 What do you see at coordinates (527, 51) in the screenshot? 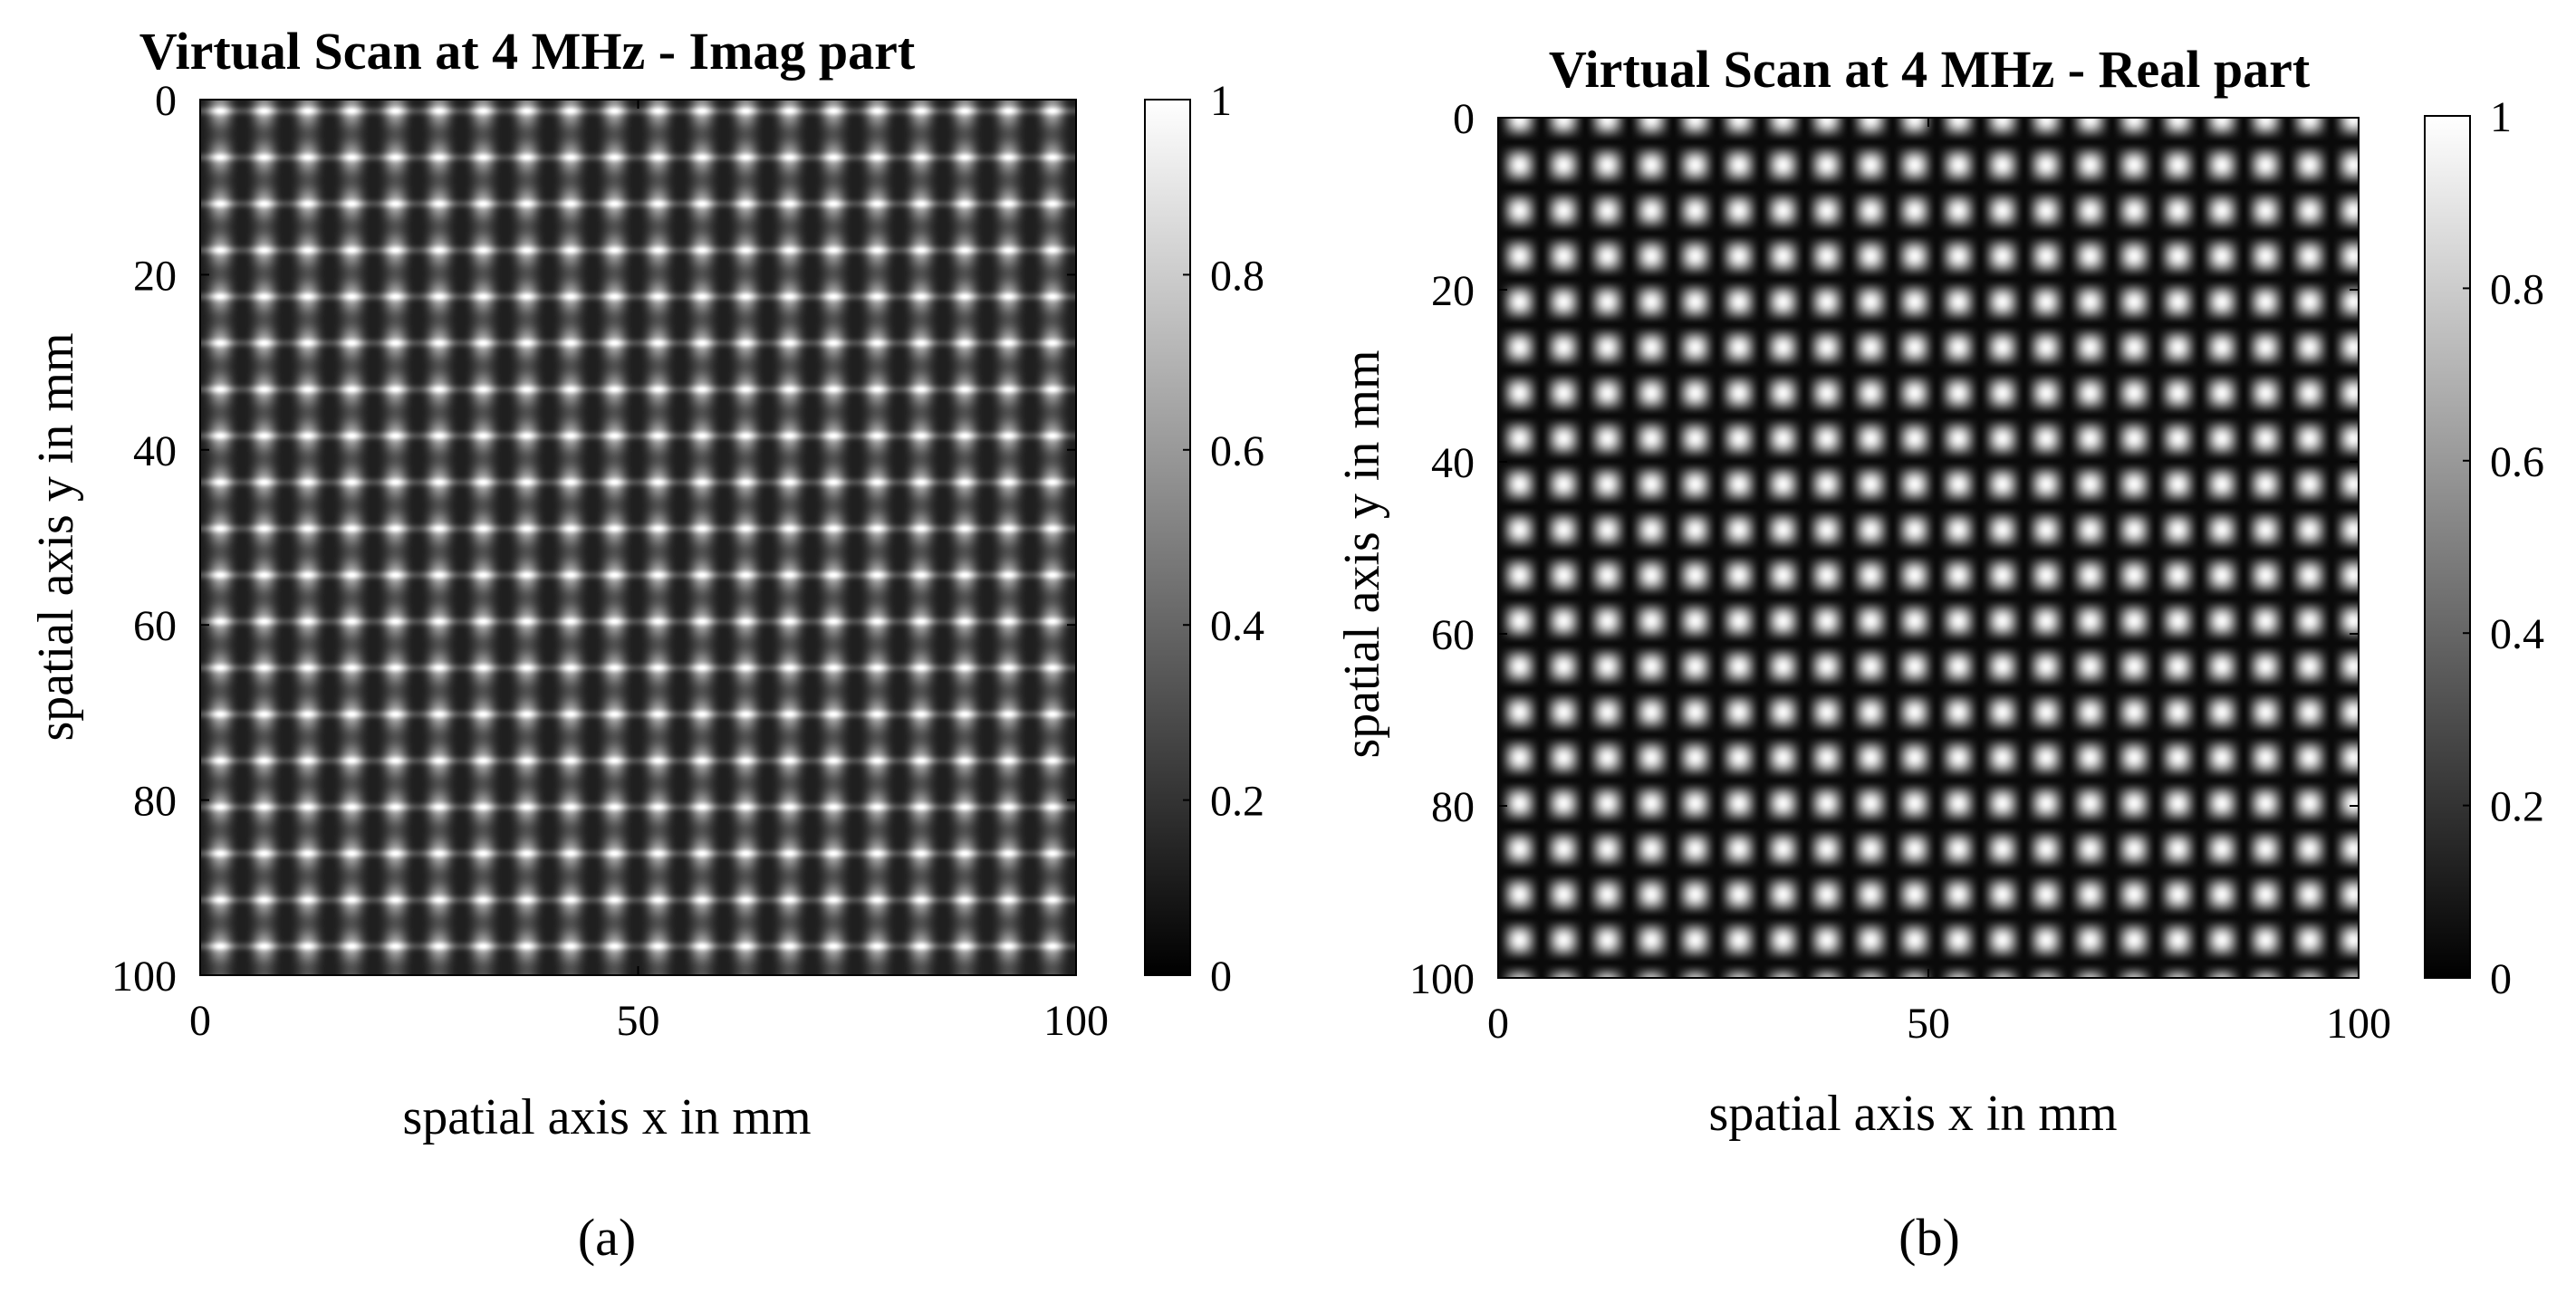
I see `chart-title: Virtual Scan at 4 MHz - Imag part` at bounding box center [527, 51].